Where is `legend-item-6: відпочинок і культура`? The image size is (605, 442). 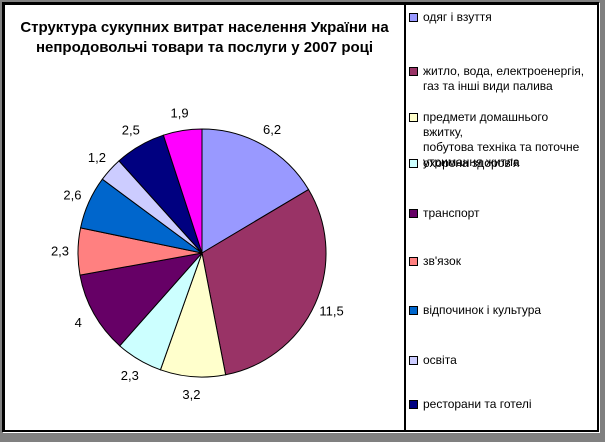
legend-item-6: відпочинок і культура is located at coordinates (500, 310).